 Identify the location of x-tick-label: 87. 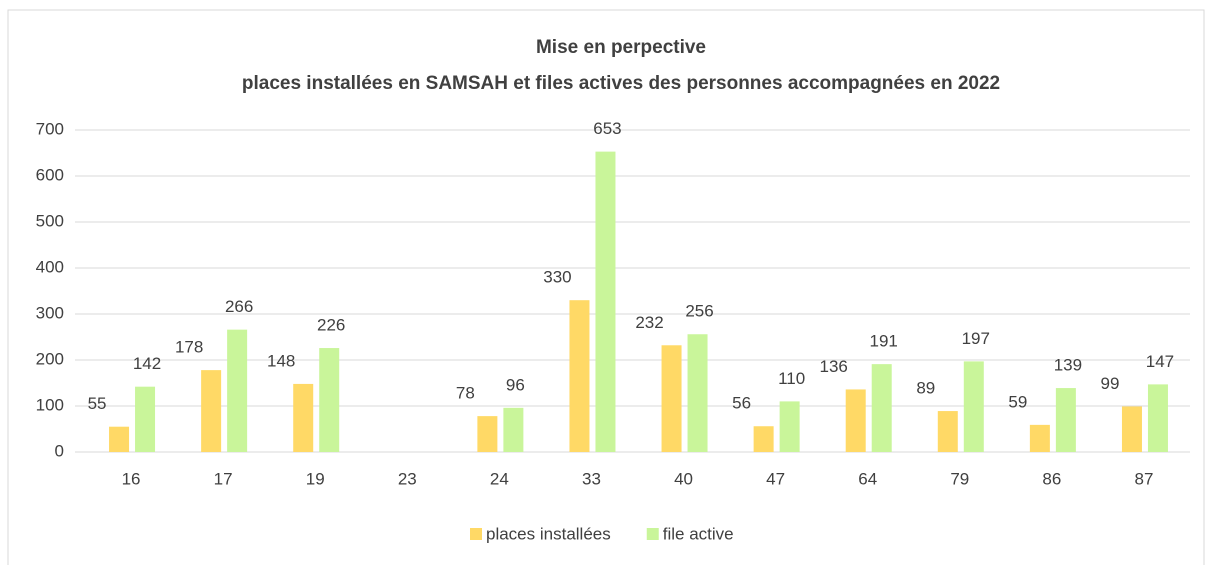
(1143, 478).